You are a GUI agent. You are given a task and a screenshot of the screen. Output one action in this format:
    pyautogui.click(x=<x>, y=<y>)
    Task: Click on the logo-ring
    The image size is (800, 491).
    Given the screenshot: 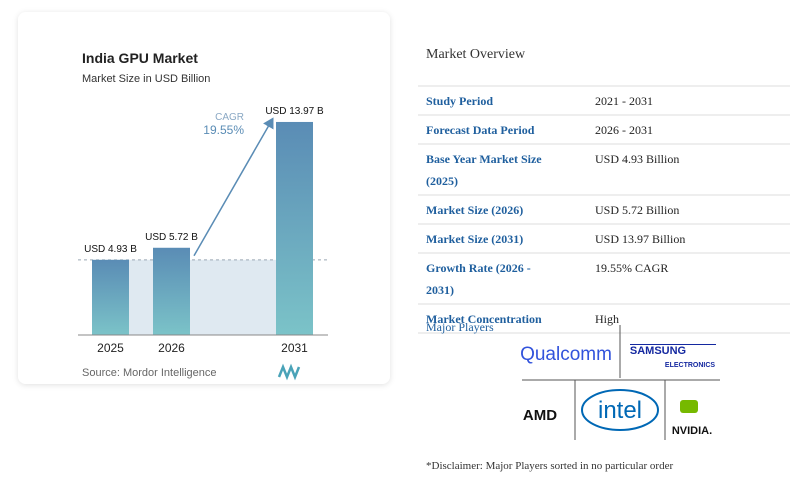 What is the action you would take?
    pyautogui.click(x=620, y=410)
    